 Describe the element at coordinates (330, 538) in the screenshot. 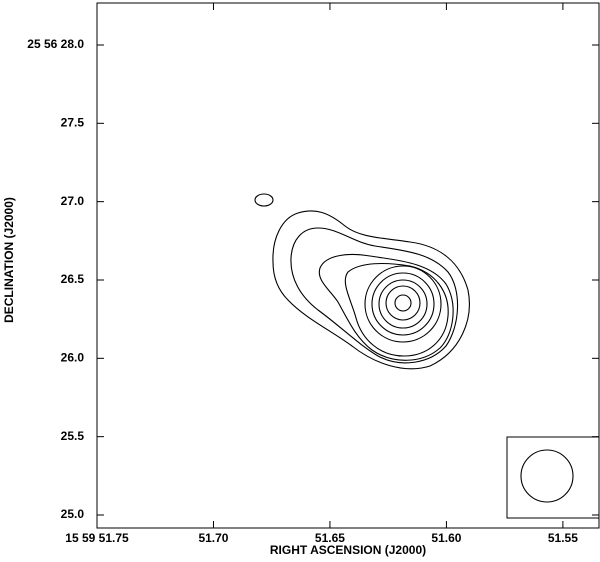

I see `x-tick-label: 51.65` at that location.